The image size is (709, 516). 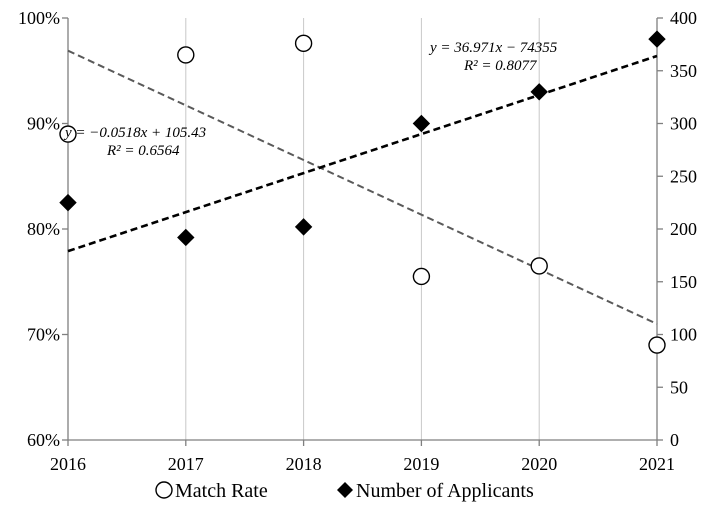 What do you see at coordinates (164, 490) in the screenshot?
I see `legend-match-rate-icon` at bounding box center [164, 490].